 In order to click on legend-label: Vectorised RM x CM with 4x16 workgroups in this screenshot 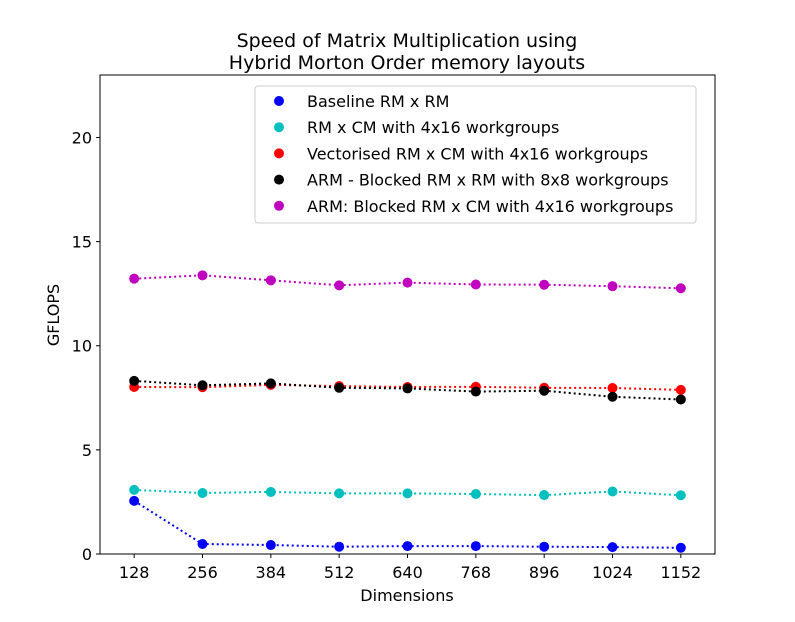, I will do `click(477, 153)`.